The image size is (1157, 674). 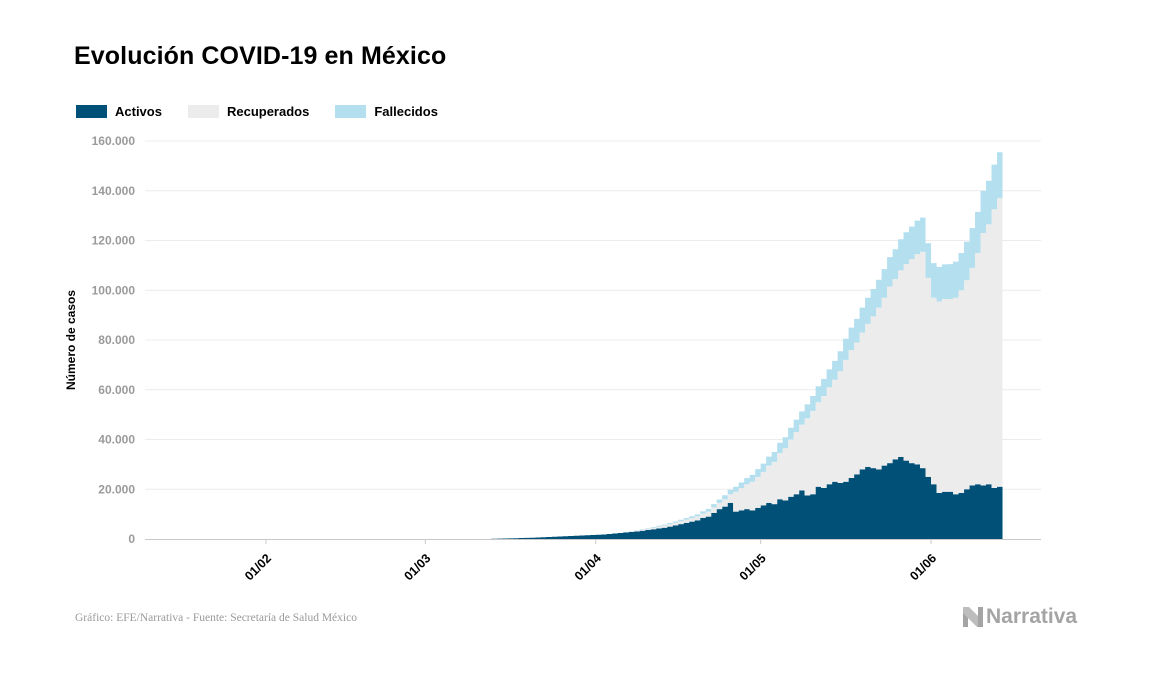 I want to click on legend-item-activos: Activos, so click(x=119, y=111).